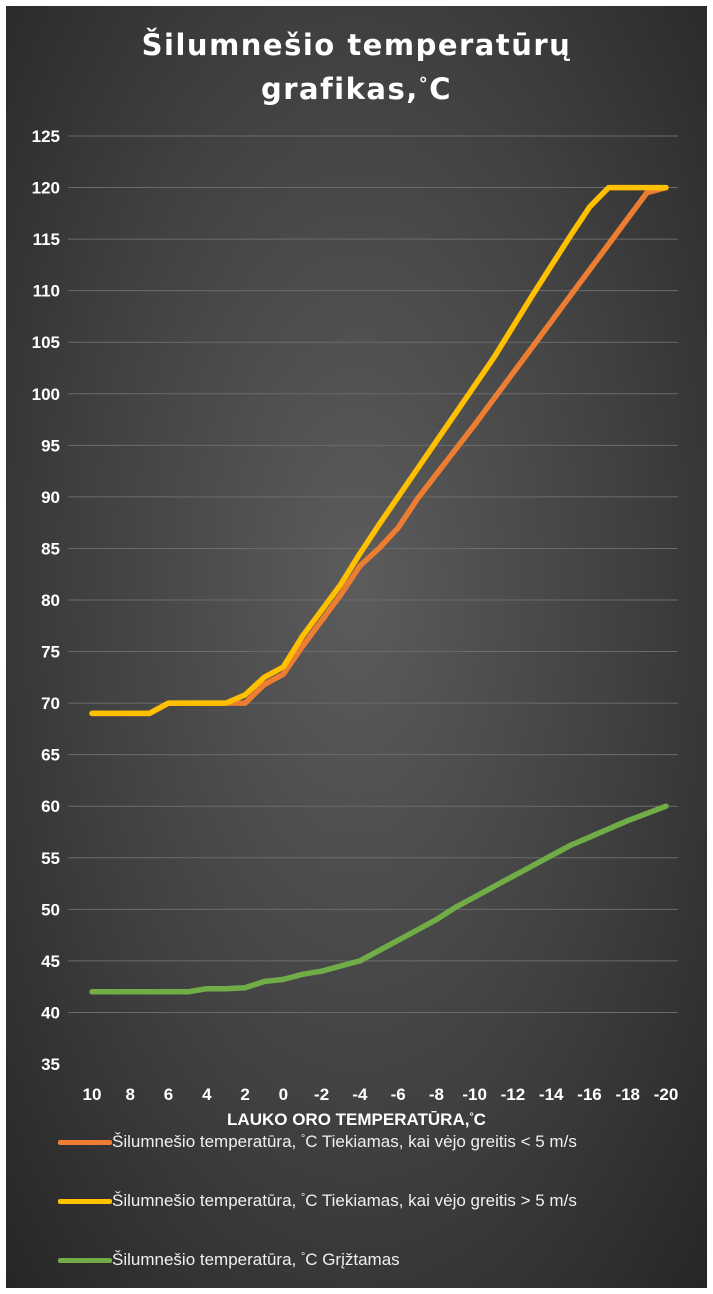  What do you see at coordinates (589, 1094) in the screenshot?
I see `x-tick-label: -16` at bounding box center [589, 1094].